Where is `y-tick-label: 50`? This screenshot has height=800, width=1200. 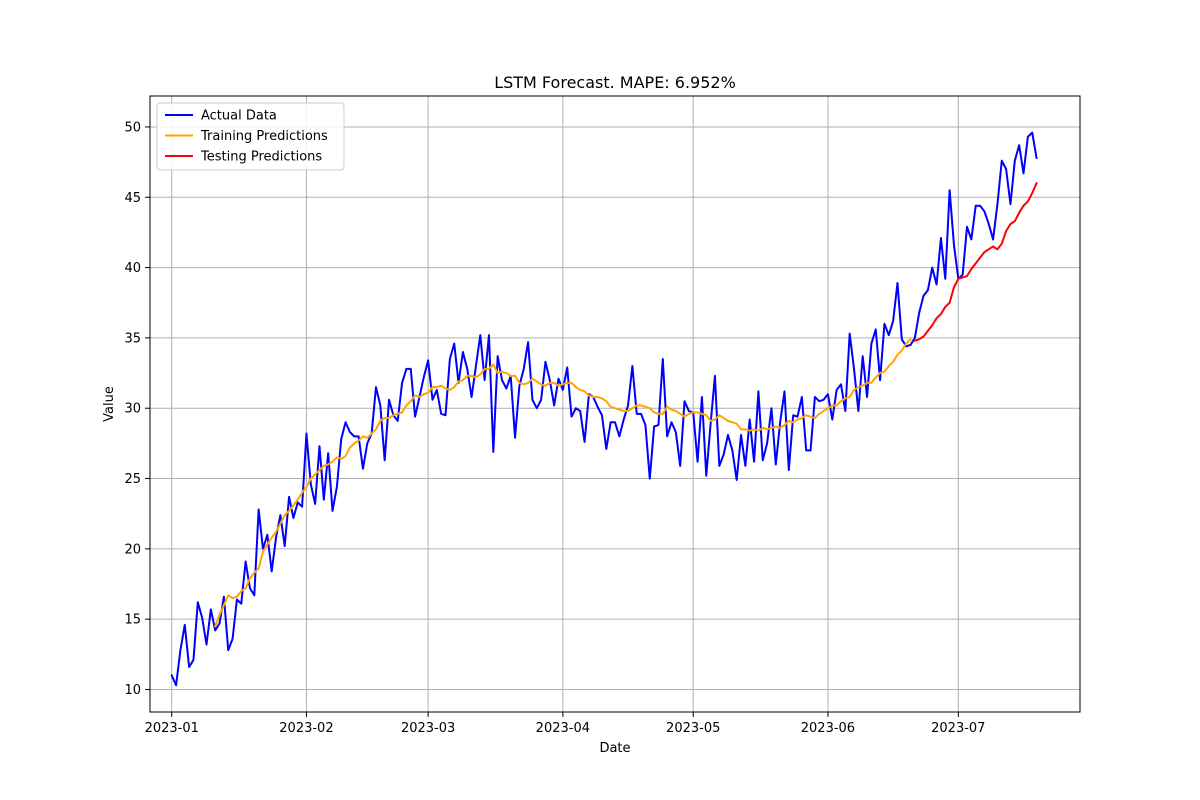
y-tick-label: 50 is located at coordinates (132, 127).